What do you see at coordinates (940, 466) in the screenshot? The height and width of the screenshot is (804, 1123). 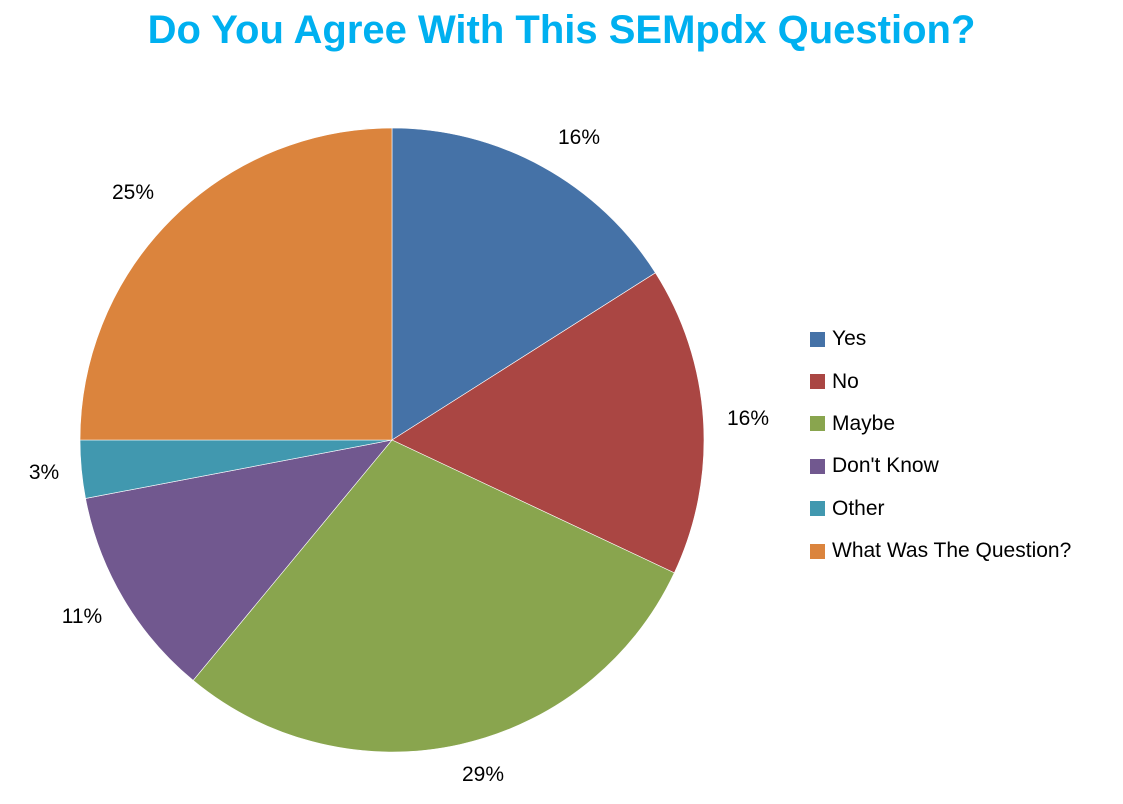 I see `legend-item-dont-know: Don't Know` at bounding box center [940, 466].